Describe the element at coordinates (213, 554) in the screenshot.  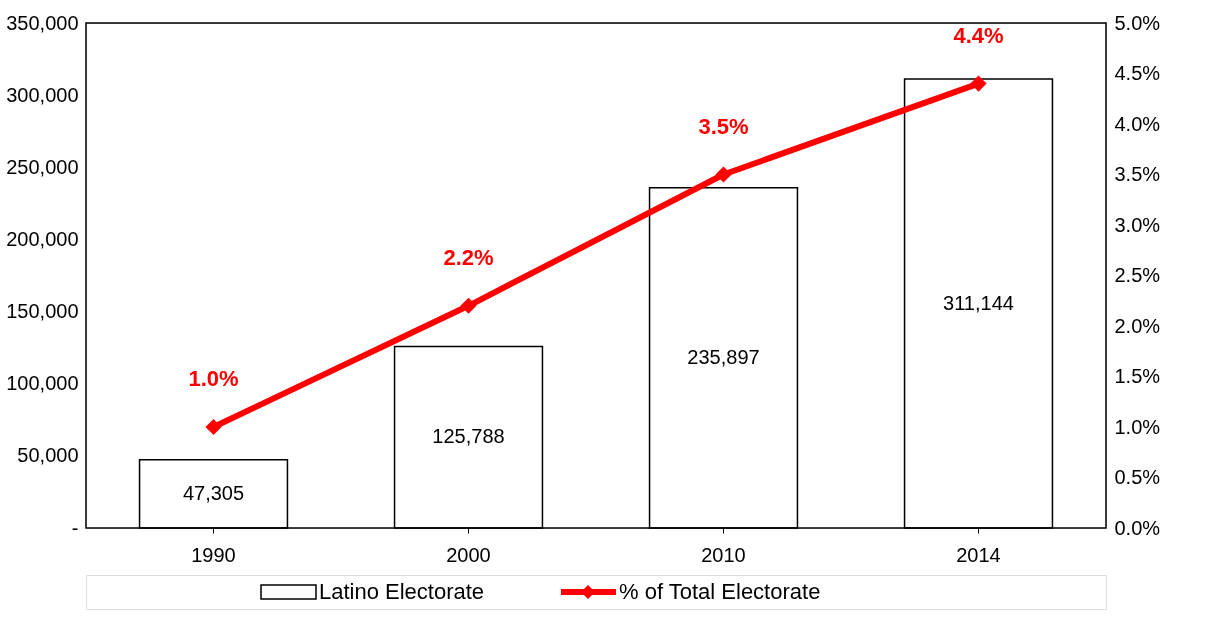
I see `x-tick-label: 1990` at that location.